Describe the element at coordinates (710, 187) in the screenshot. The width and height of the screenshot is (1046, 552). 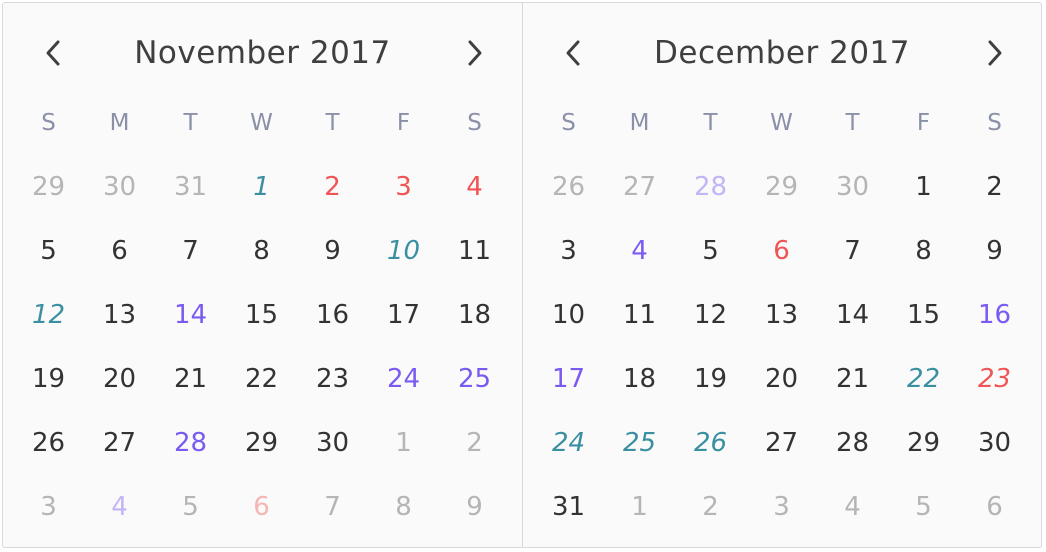
I see `calendar-day-outside: 28` at that location.